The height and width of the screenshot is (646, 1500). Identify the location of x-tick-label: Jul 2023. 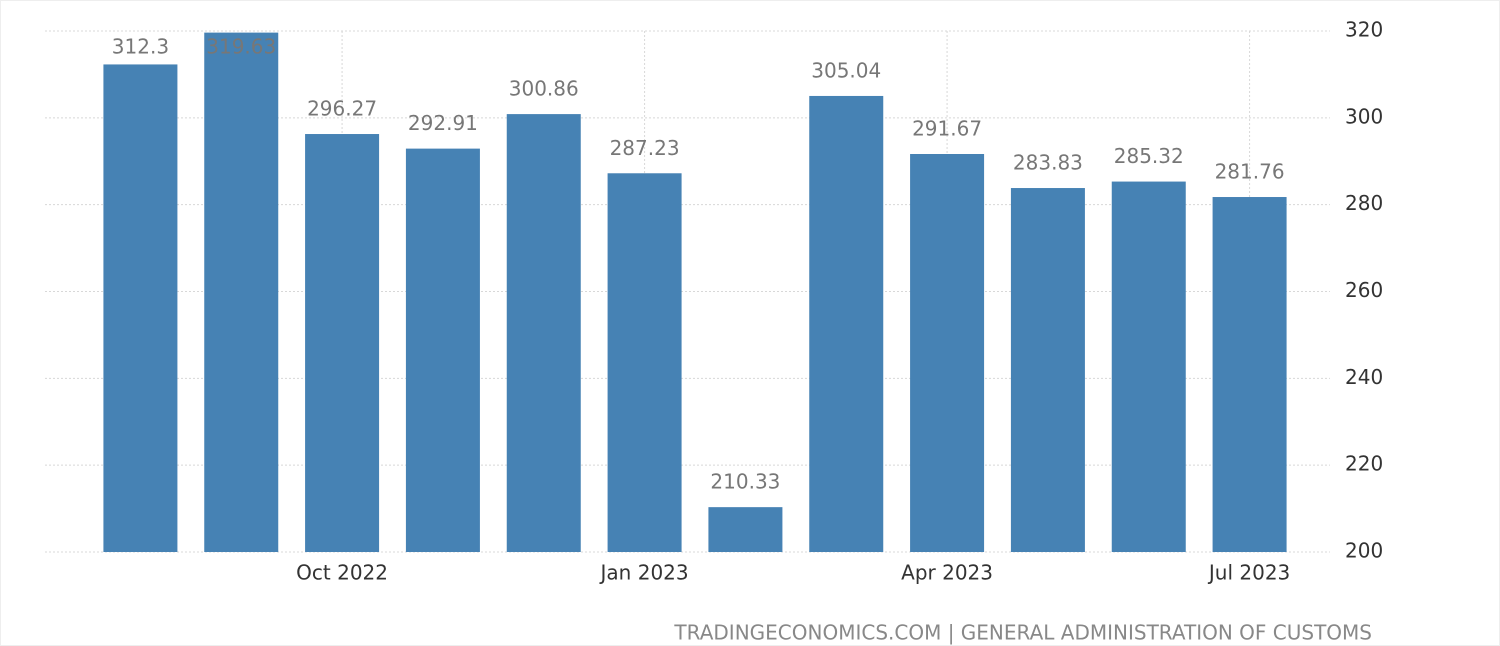
(1248, 573).